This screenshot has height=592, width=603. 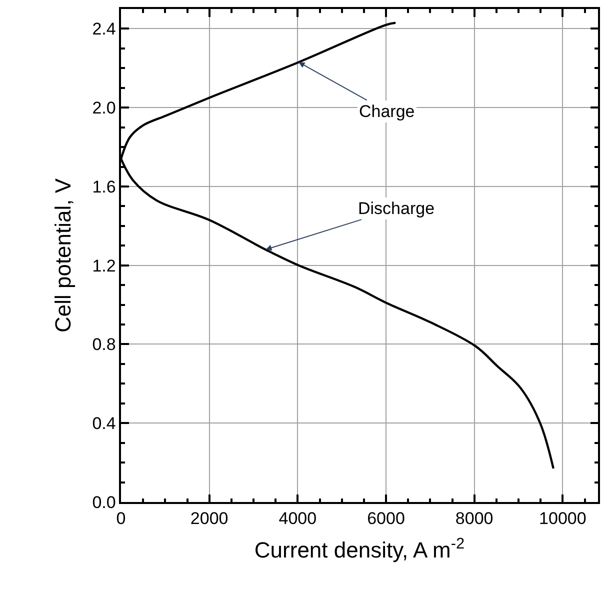 I want to click on y-tick-label: 2.0, so click(x=104, y=108).